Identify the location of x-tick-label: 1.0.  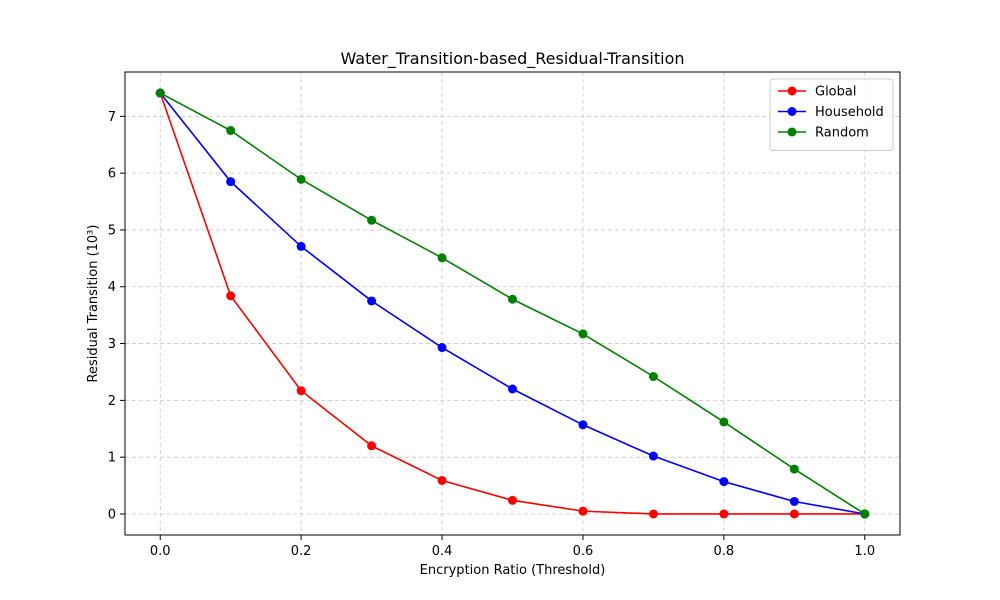
(864, 551).